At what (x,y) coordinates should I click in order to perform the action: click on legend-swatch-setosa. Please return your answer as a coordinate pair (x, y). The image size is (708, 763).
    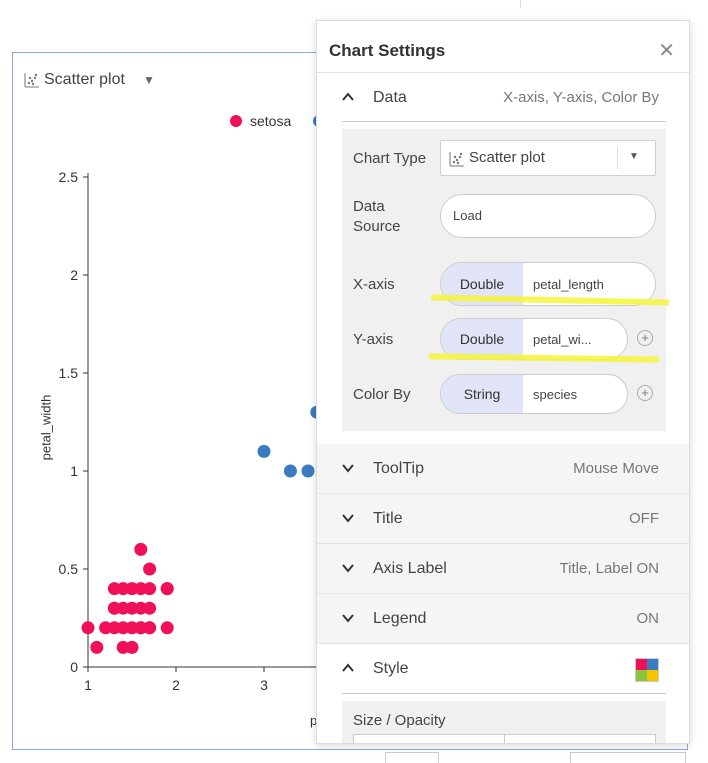
    Looking at the image, I should click on (236, 121).